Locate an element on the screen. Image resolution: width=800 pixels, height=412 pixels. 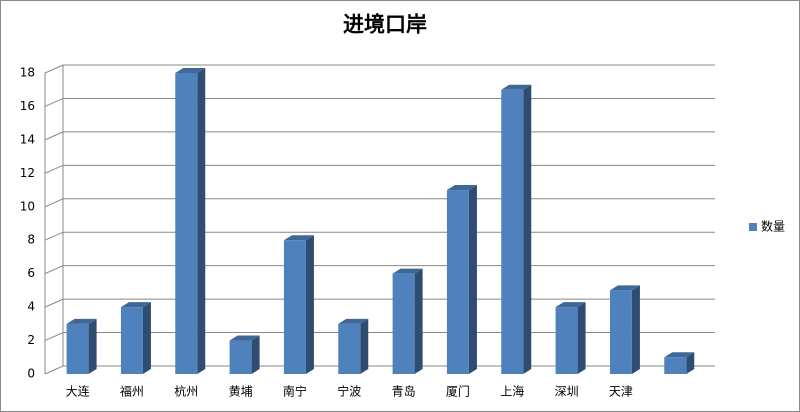
y-tick-label: 18 is located at coordinates (27, 73).